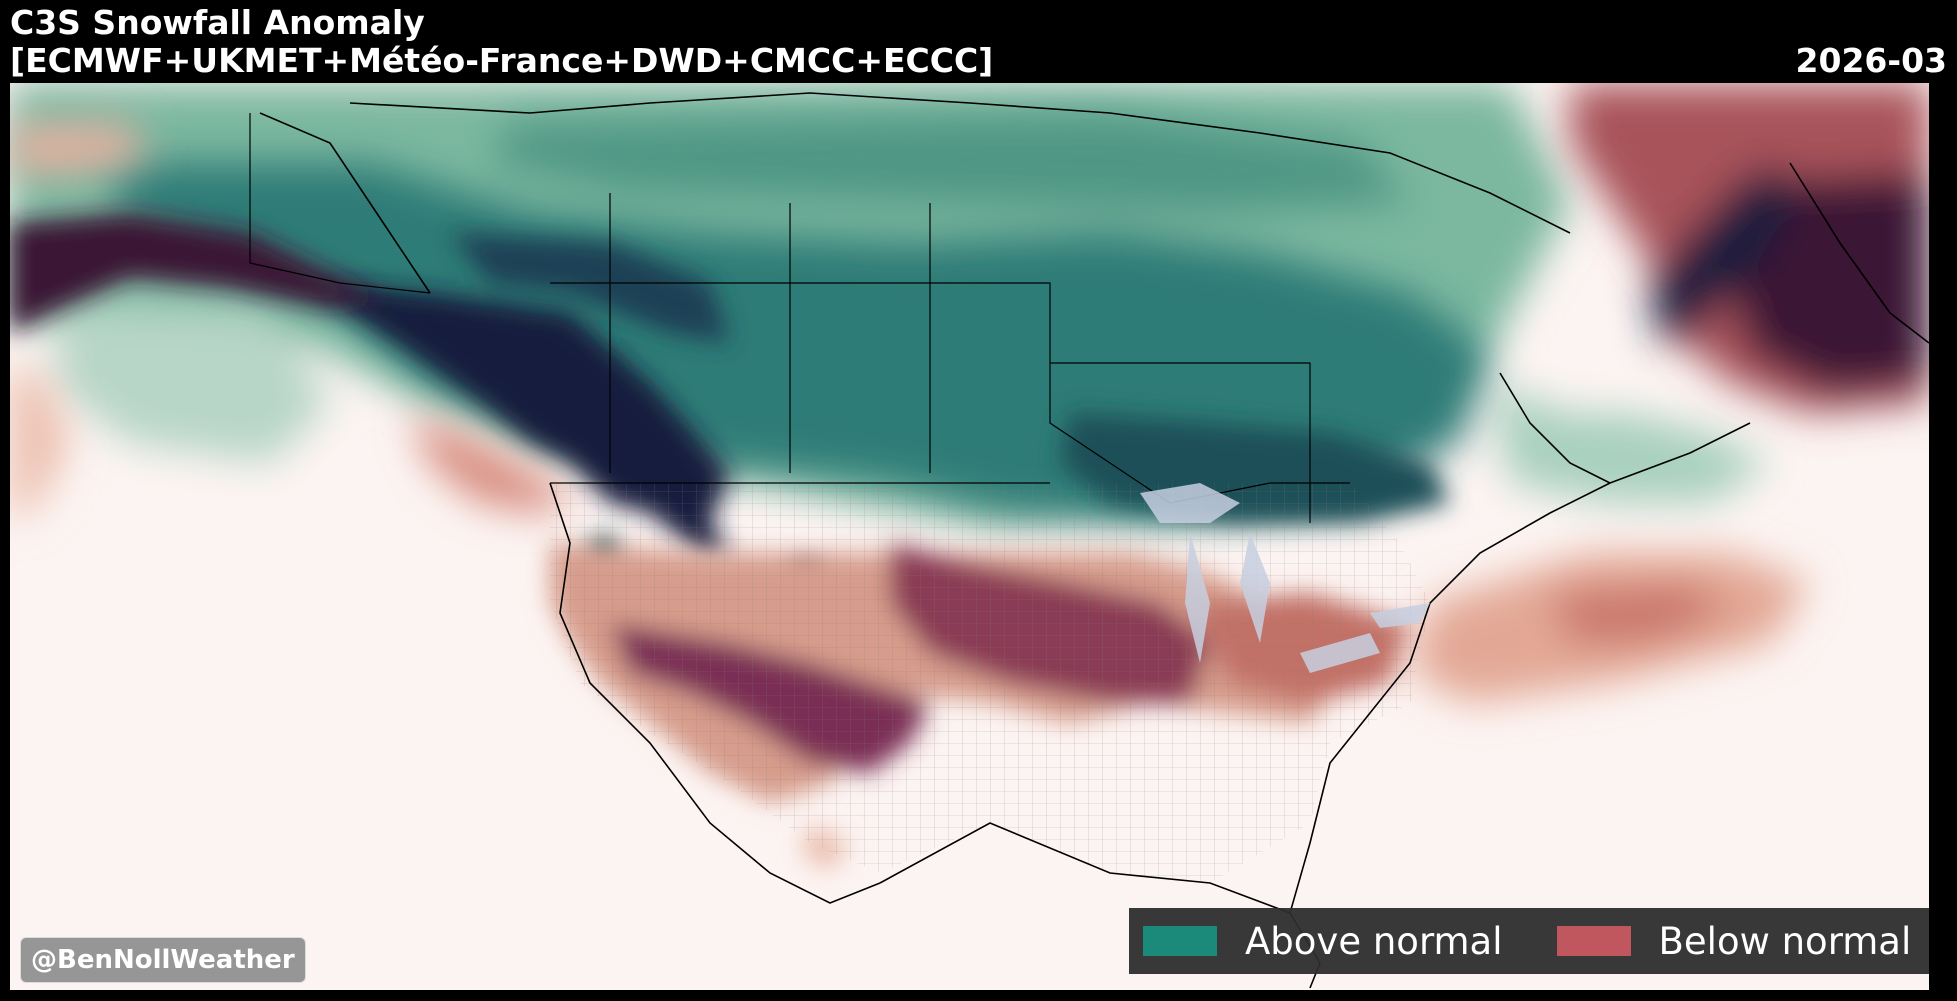  Describe the element at coordinates (195, 273) in the screenshot. I see `alaska-below-normal-band` at that location.